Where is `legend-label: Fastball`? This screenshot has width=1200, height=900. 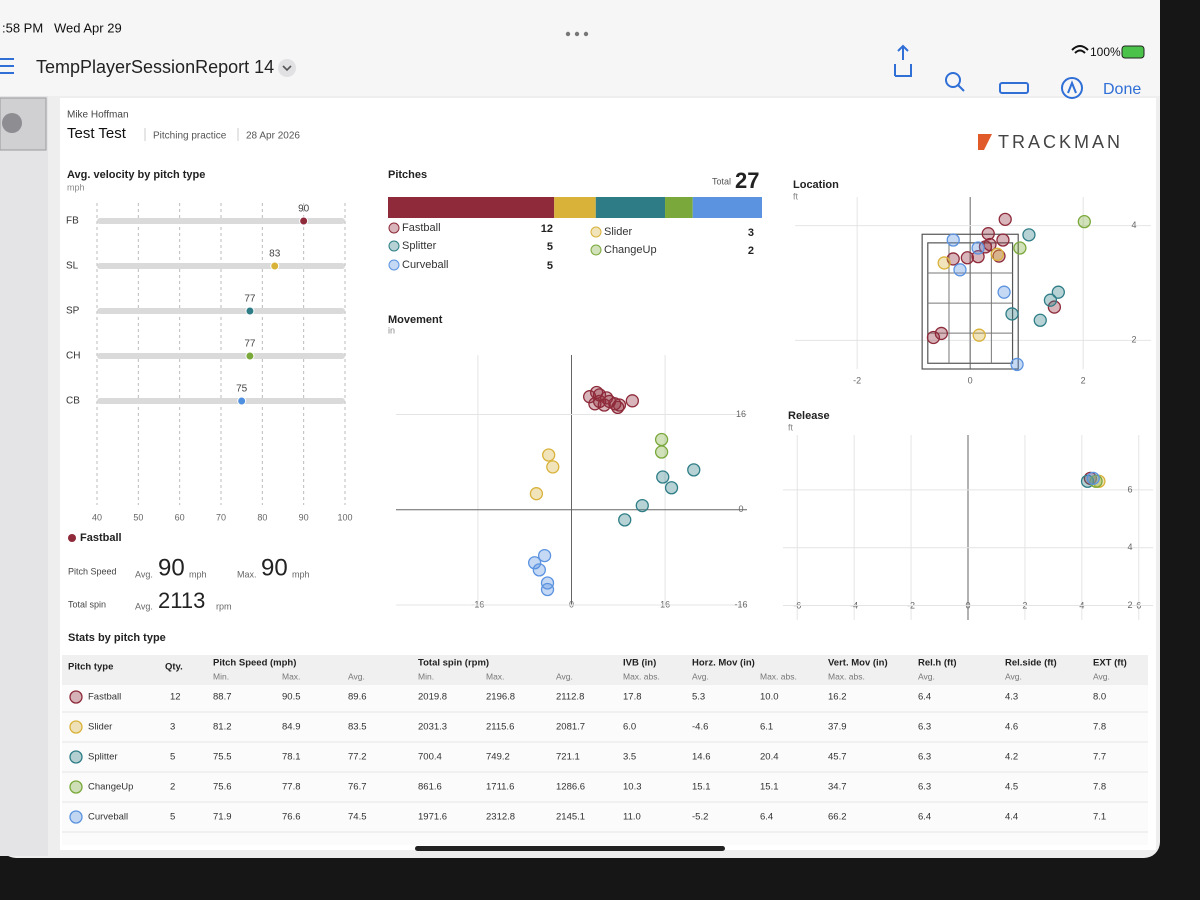 legend-label: Fastball is located at coordinates (421, 228).